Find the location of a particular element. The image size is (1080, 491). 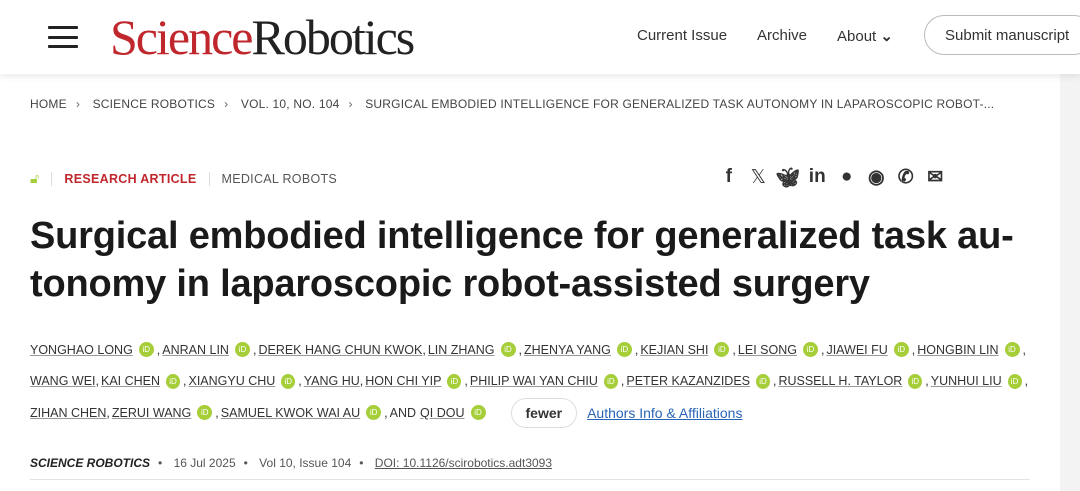

article-category: MEDICAL ROBOTS is located at coordinates (279, 178).